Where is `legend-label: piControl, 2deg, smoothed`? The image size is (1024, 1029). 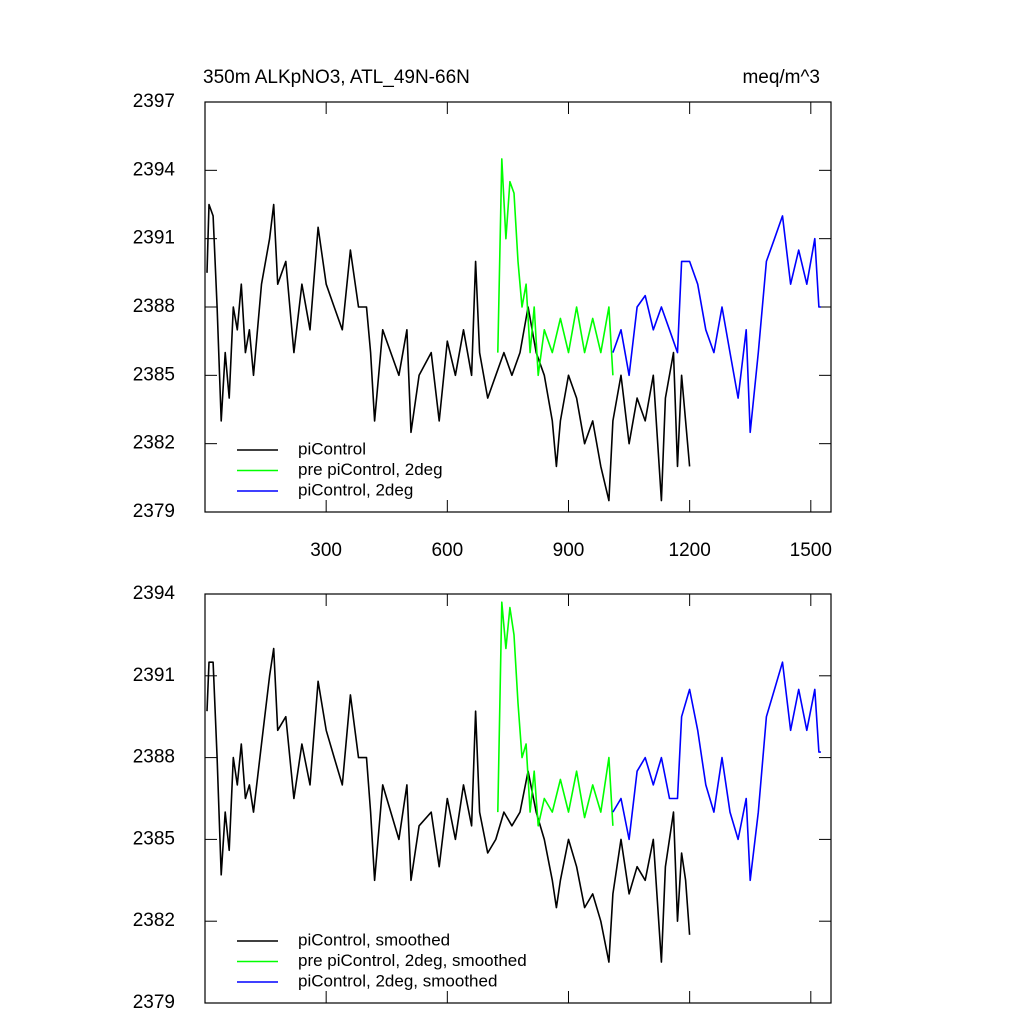 legend-label: piControl, 2deg, smoothed is located at coordinates (397, 980).